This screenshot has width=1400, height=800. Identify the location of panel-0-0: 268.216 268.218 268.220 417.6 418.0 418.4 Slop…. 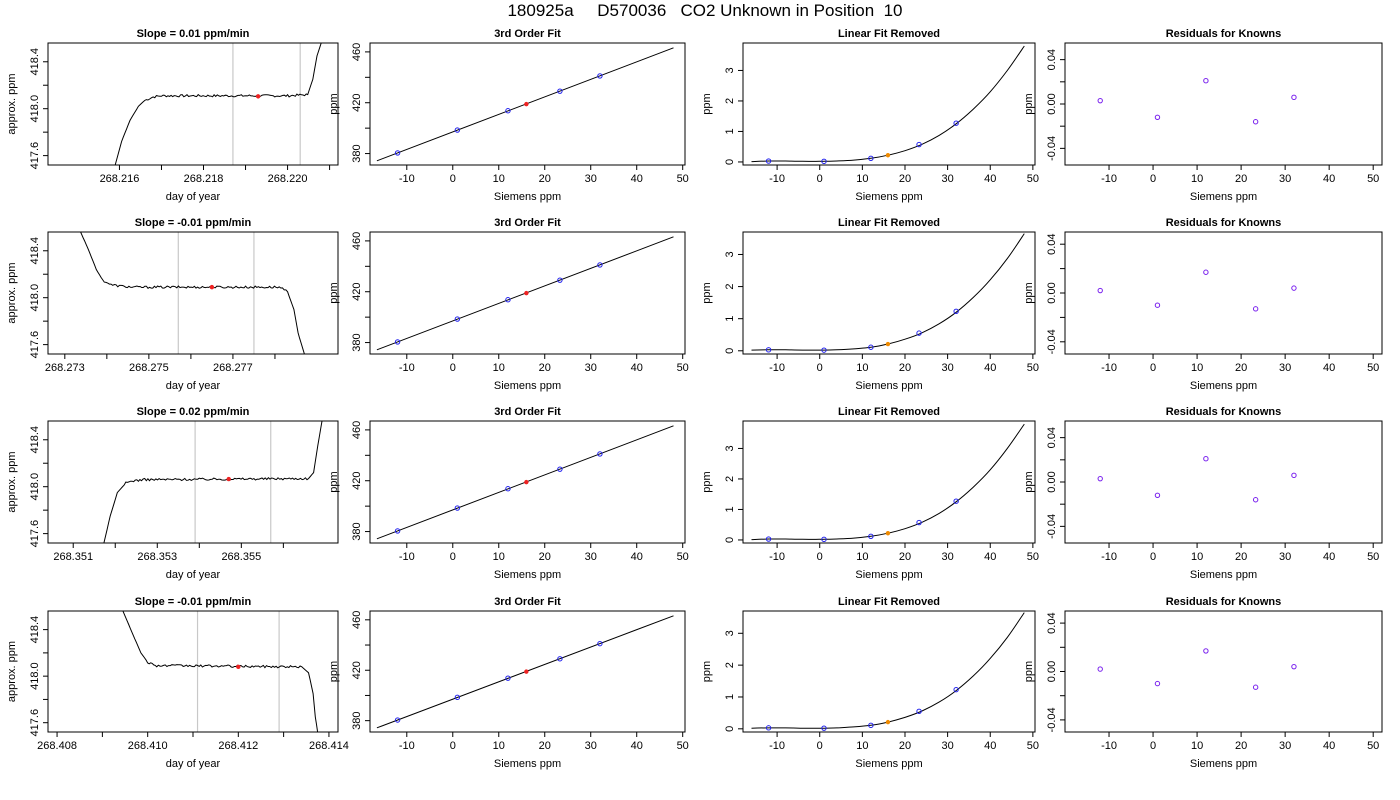
(172, 115).